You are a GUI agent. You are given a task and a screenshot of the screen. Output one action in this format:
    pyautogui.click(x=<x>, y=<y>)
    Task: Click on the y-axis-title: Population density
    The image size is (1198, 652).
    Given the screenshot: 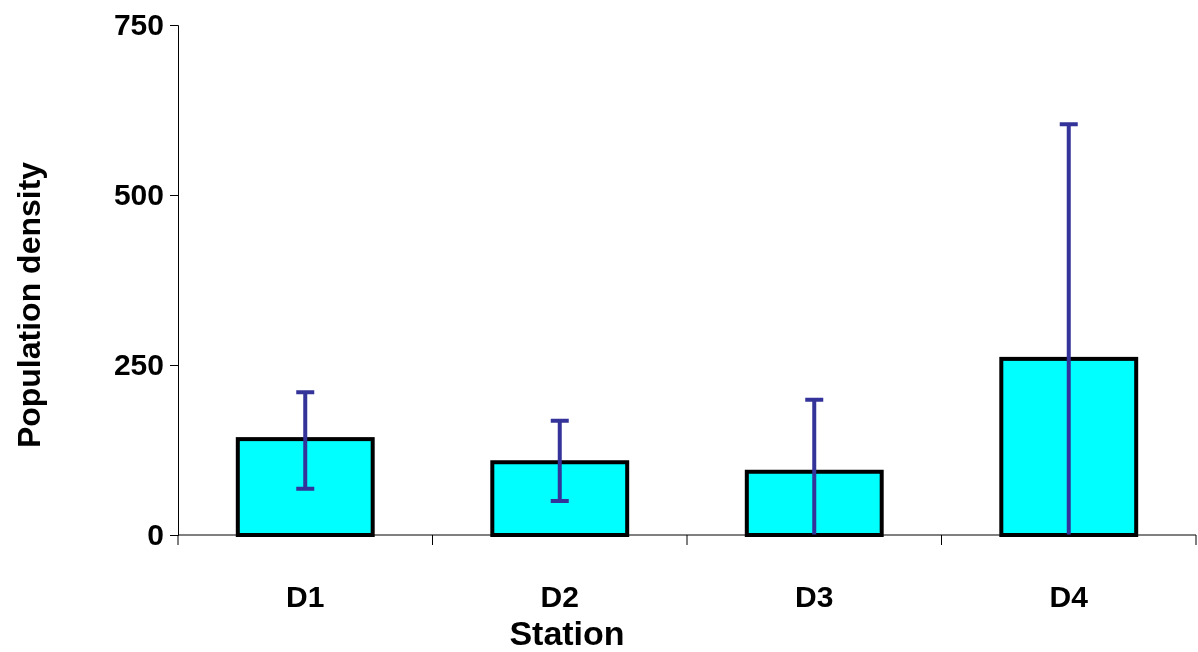 What is the action you would take?
    pyautogui.click(x=29, y=305)
    